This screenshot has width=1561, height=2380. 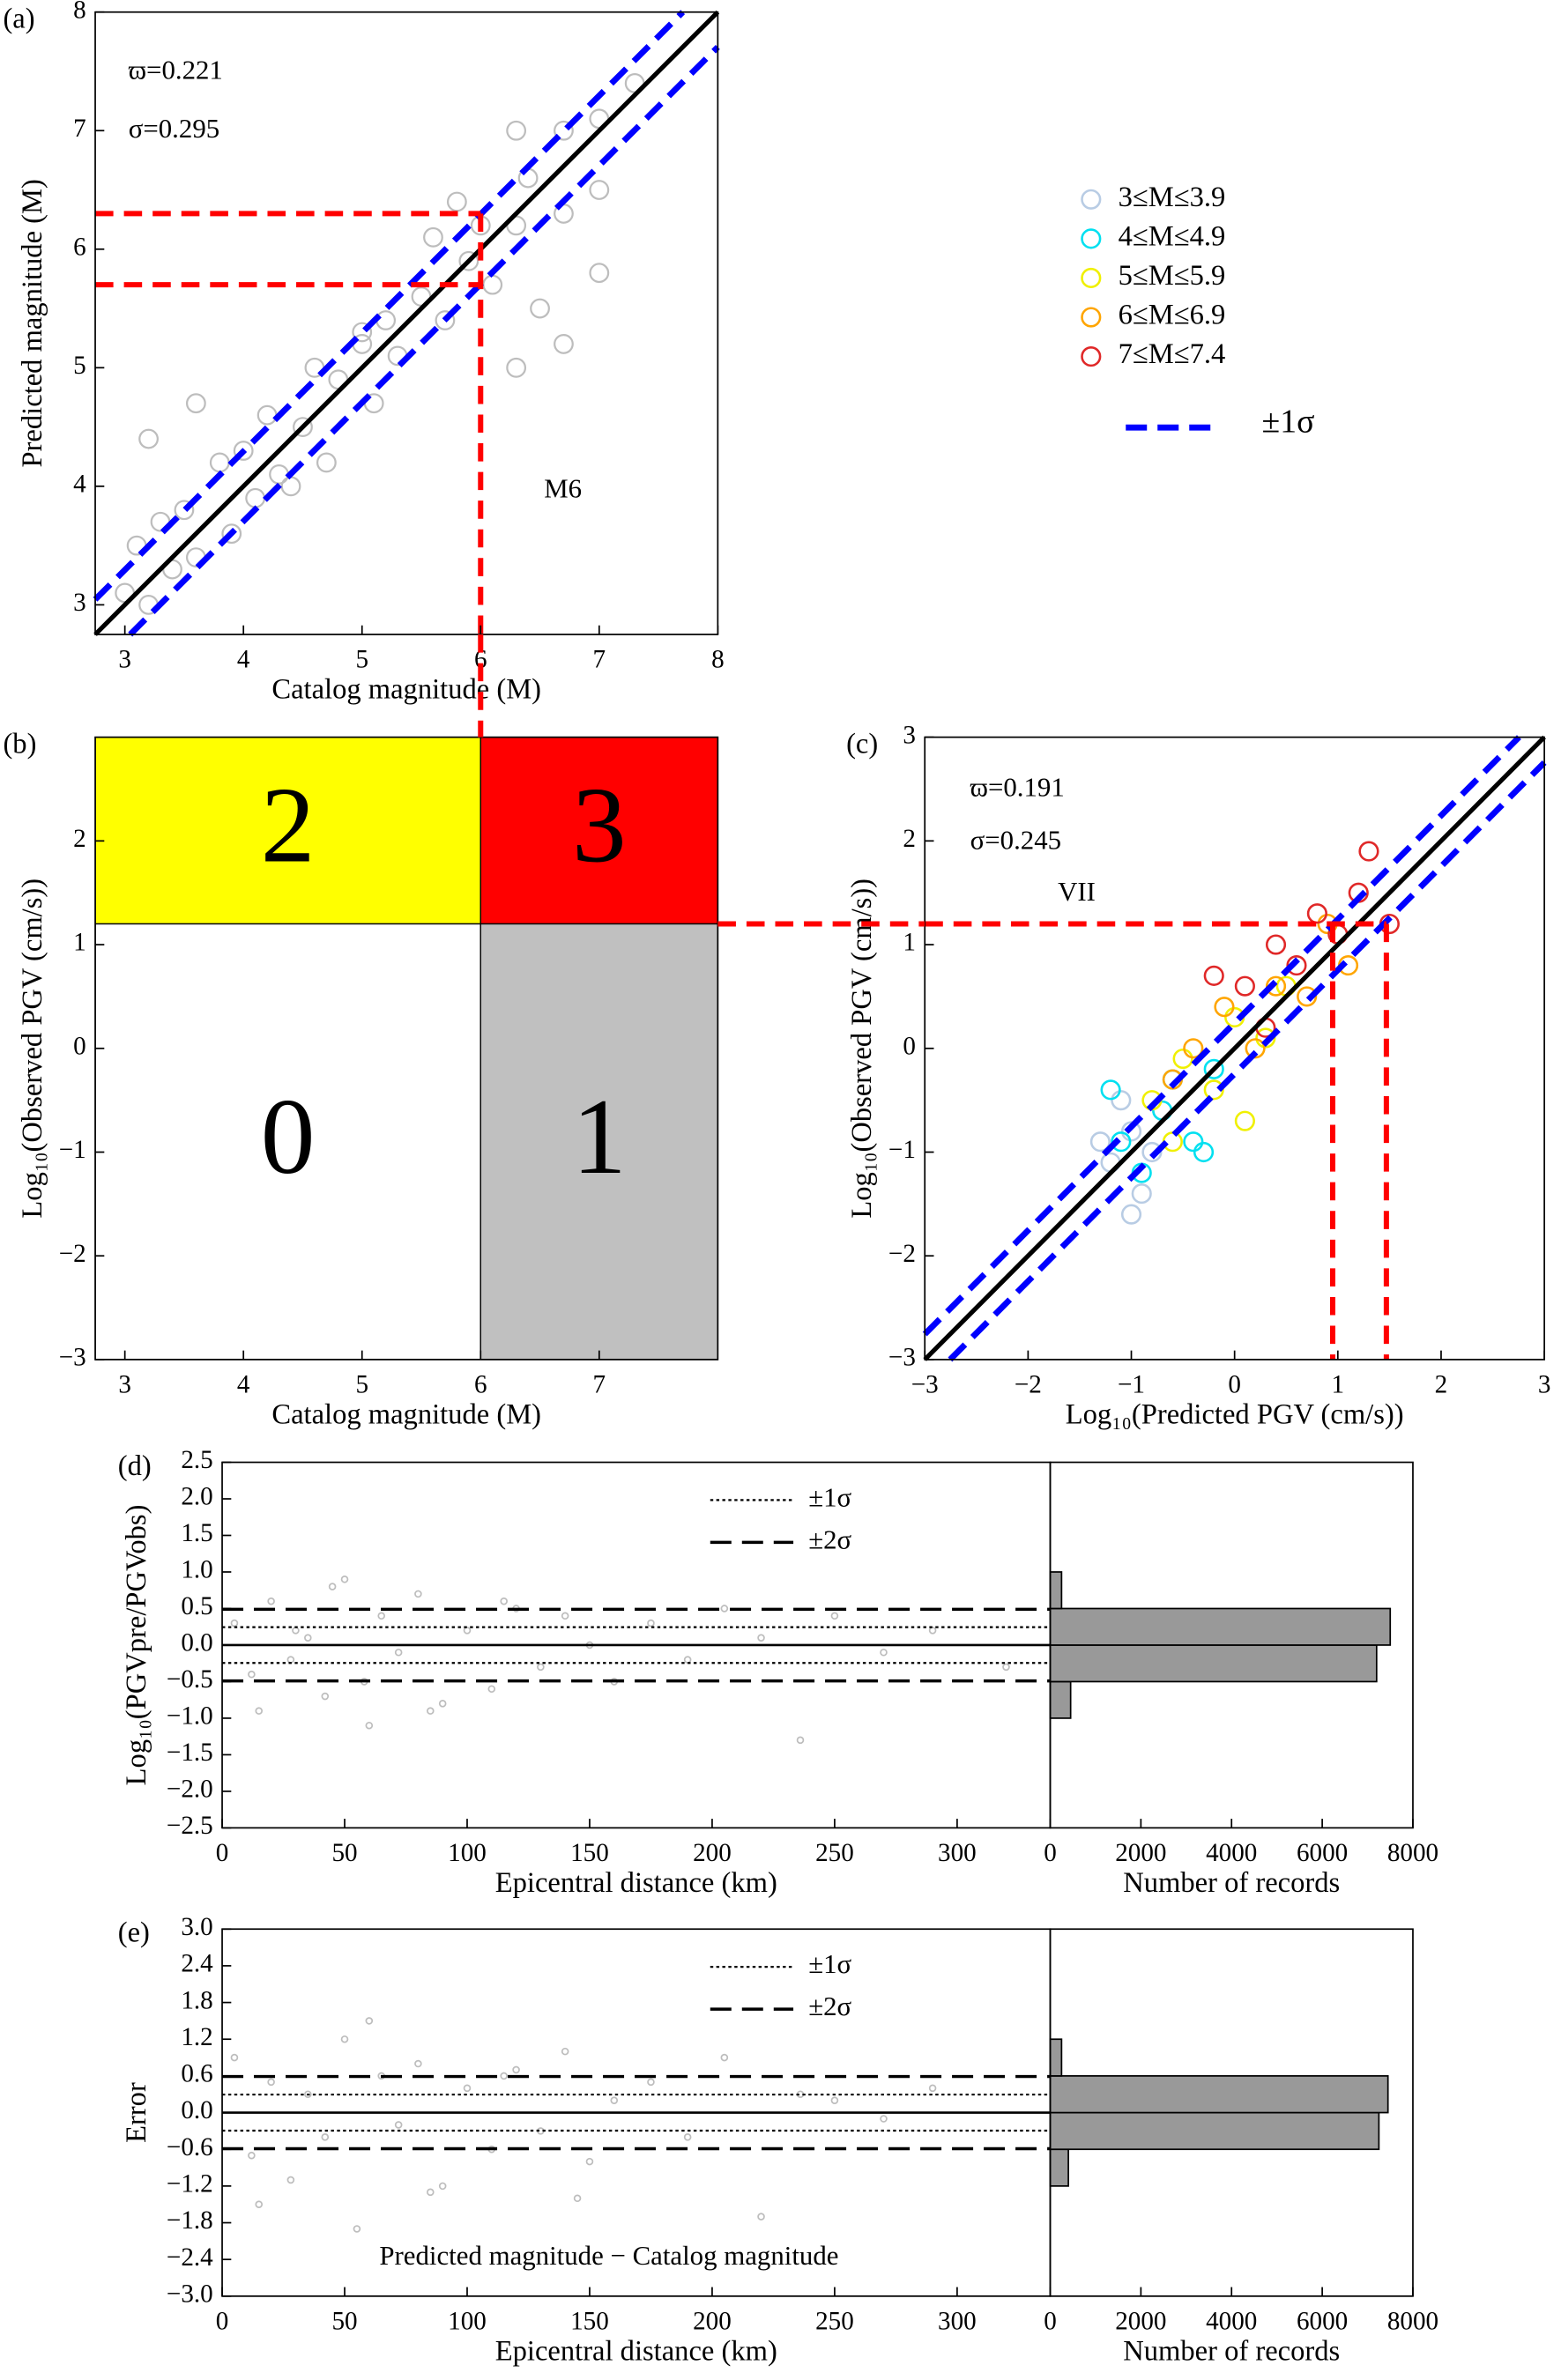 I want to click on y-tick-label: −1.8, so click(x=190, y=2220).